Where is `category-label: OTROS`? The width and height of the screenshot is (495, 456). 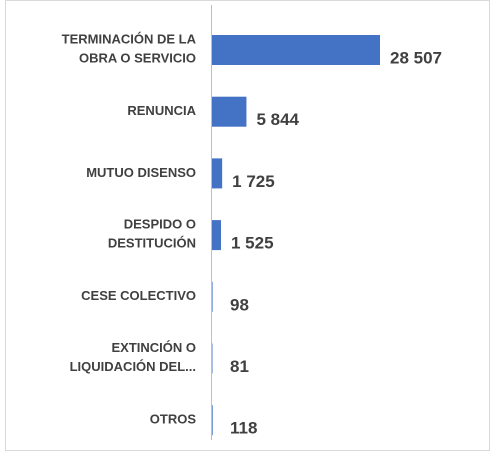
category-label: OTROS is located at coordinates (173, 419).